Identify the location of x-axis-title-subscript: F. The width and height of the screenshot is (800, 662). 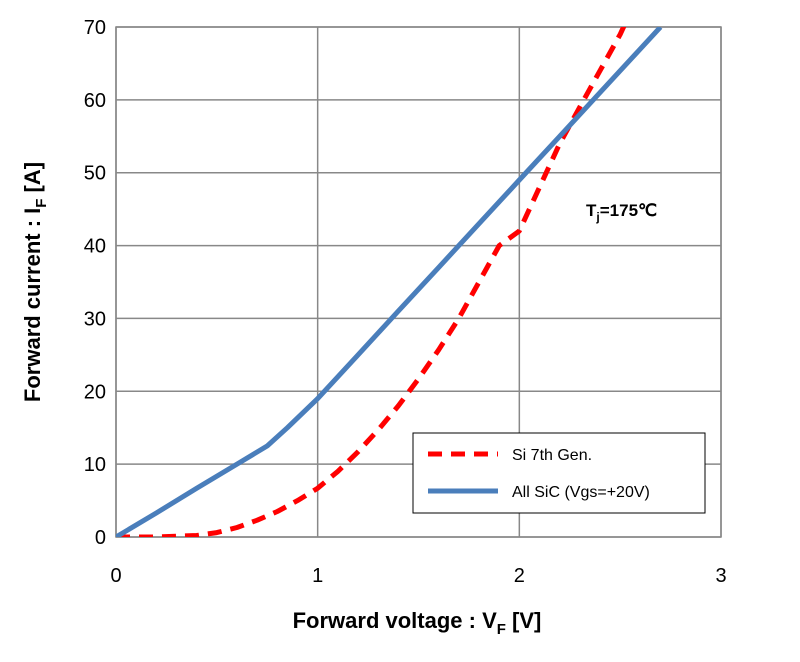
(501, 629).